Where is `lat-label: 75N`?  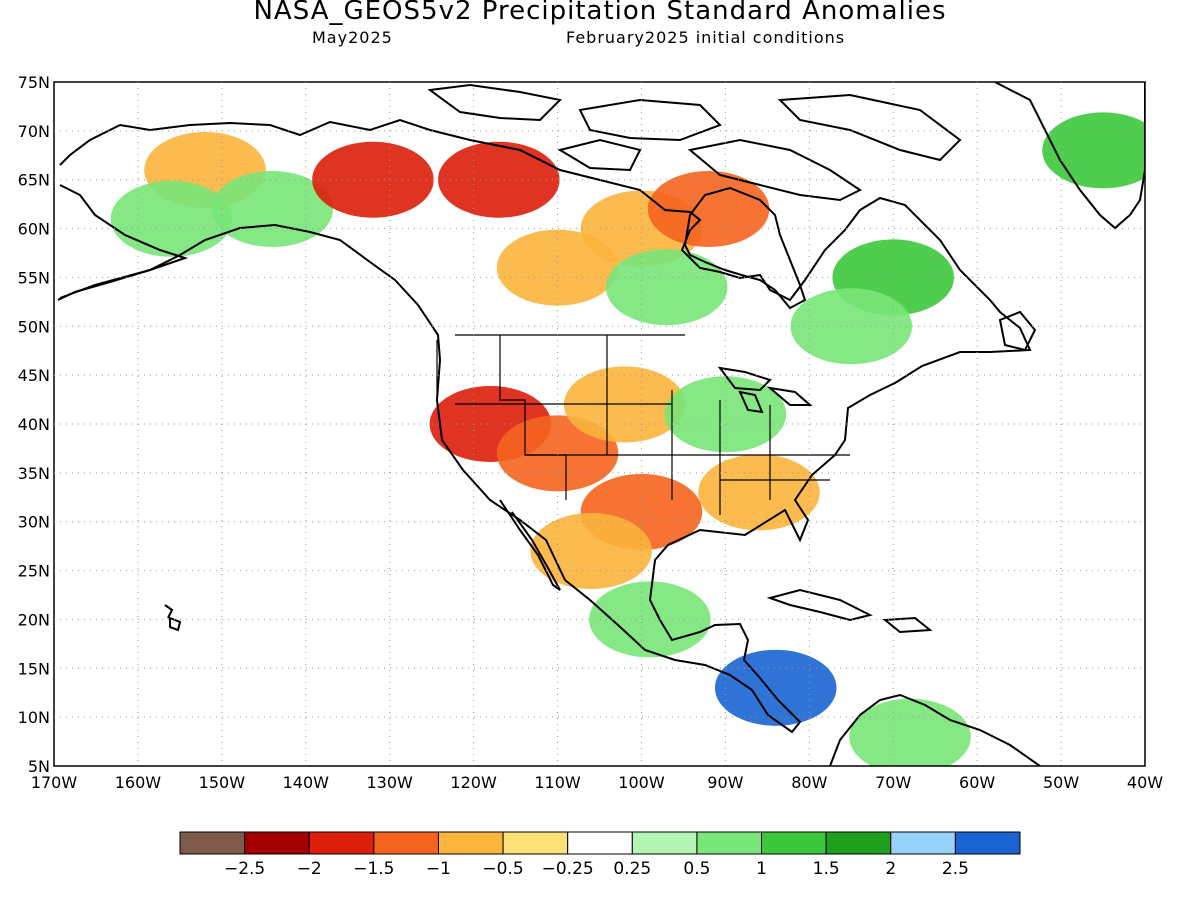 lat-label: 75N is located at coordinates (34, 82).